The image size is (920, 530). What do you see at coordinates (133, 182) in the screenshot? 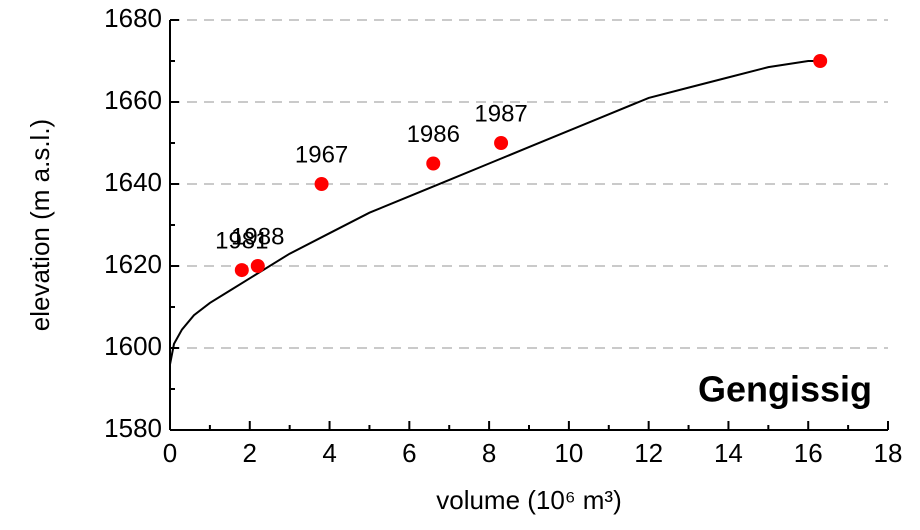
I see `y-tick-label: 1640` at bounding box center [133, 182].